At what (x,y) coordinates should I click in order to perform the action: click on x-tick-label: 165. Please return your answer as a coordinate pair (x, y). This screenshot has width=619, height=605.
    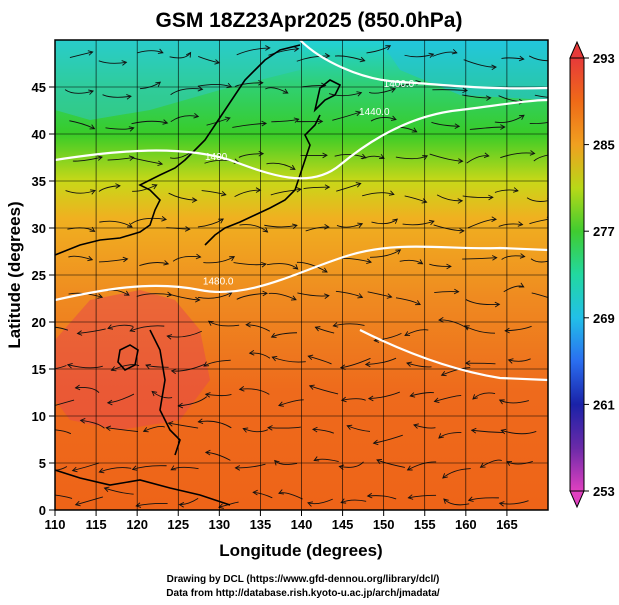
    Looking at the image, I should click on (507, 524).